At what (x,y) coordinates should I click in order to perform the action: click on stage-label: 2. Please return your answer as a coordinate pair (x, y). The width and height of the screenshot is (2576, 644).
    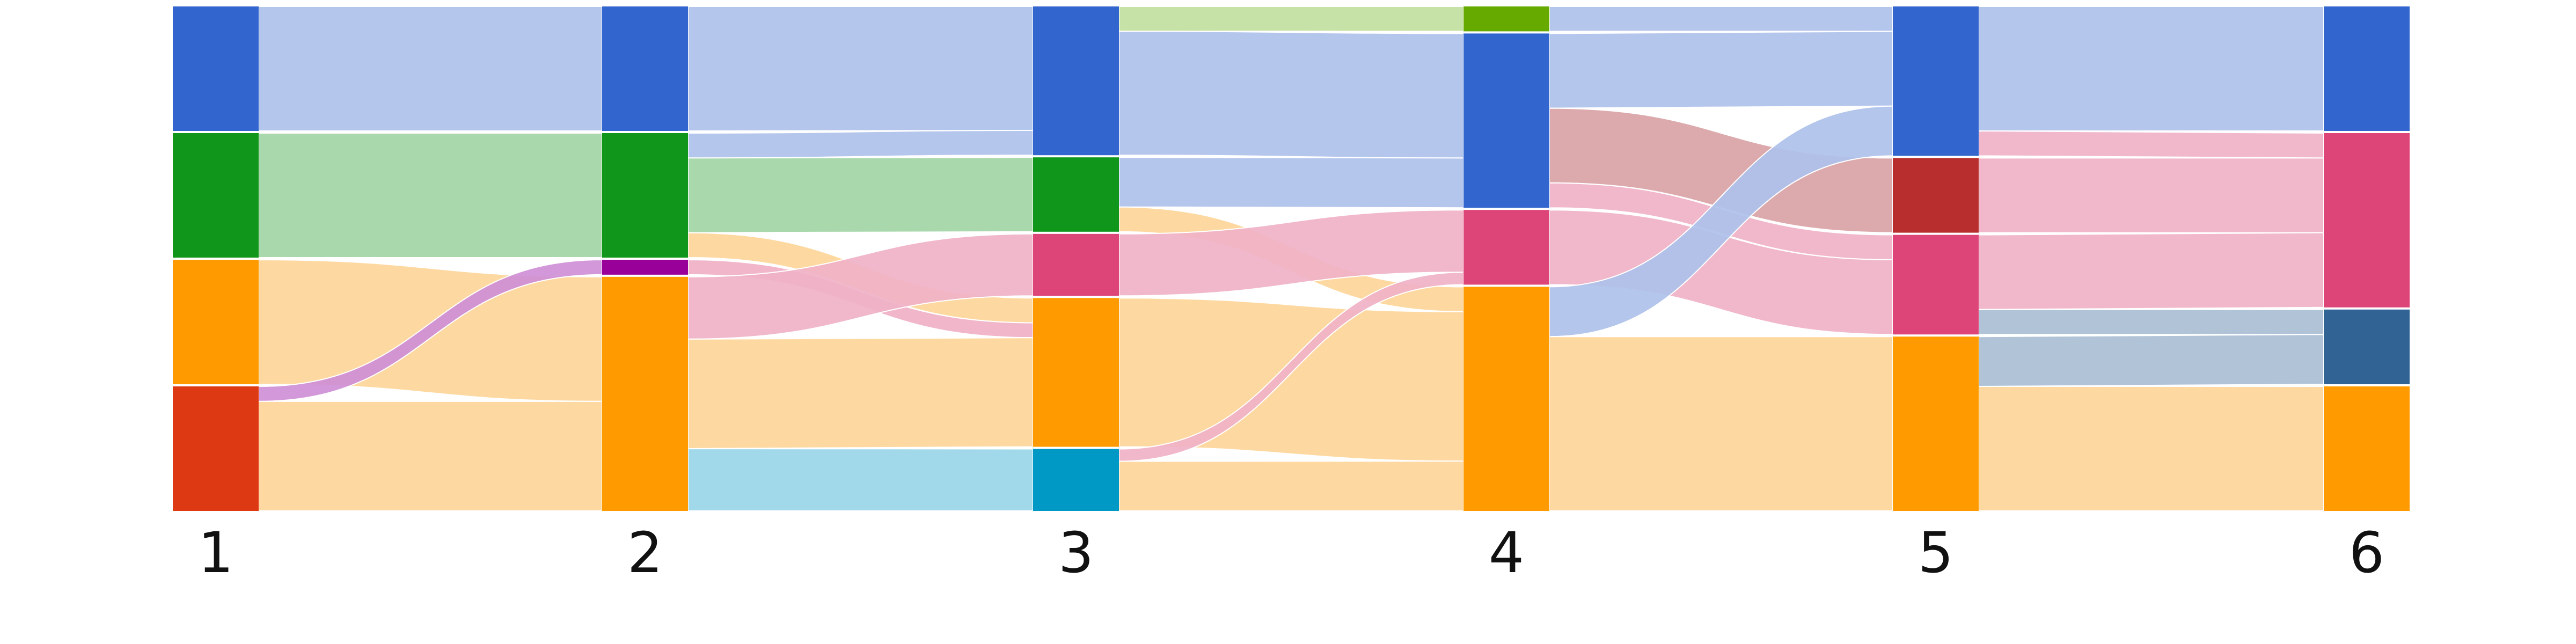
    Looking at the image, I should click on (645, 553).